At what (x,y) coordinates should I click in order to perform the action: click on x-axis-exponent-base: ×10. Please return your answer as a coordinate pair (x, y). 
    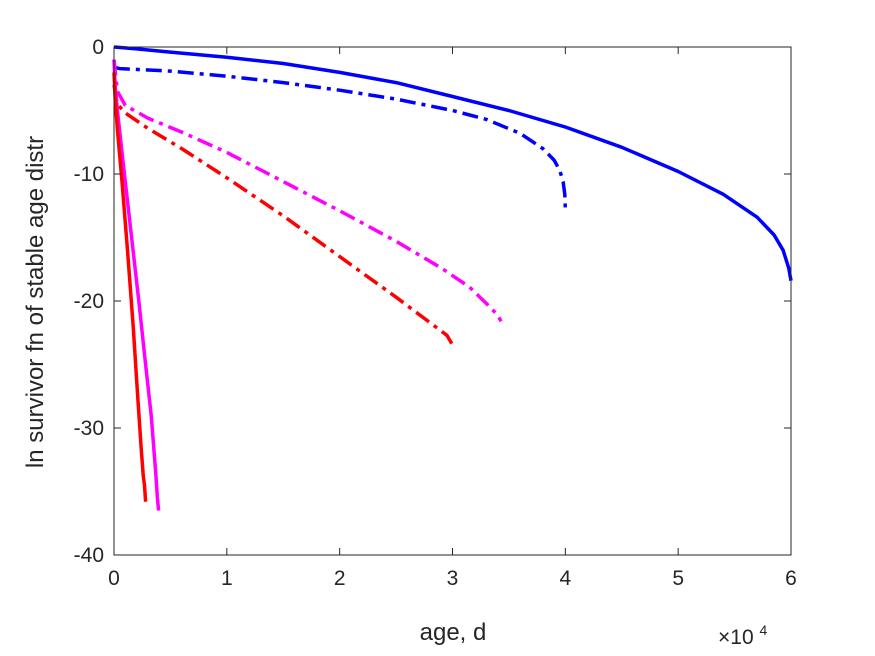
    Looking at the image, I should click on (736, 637).